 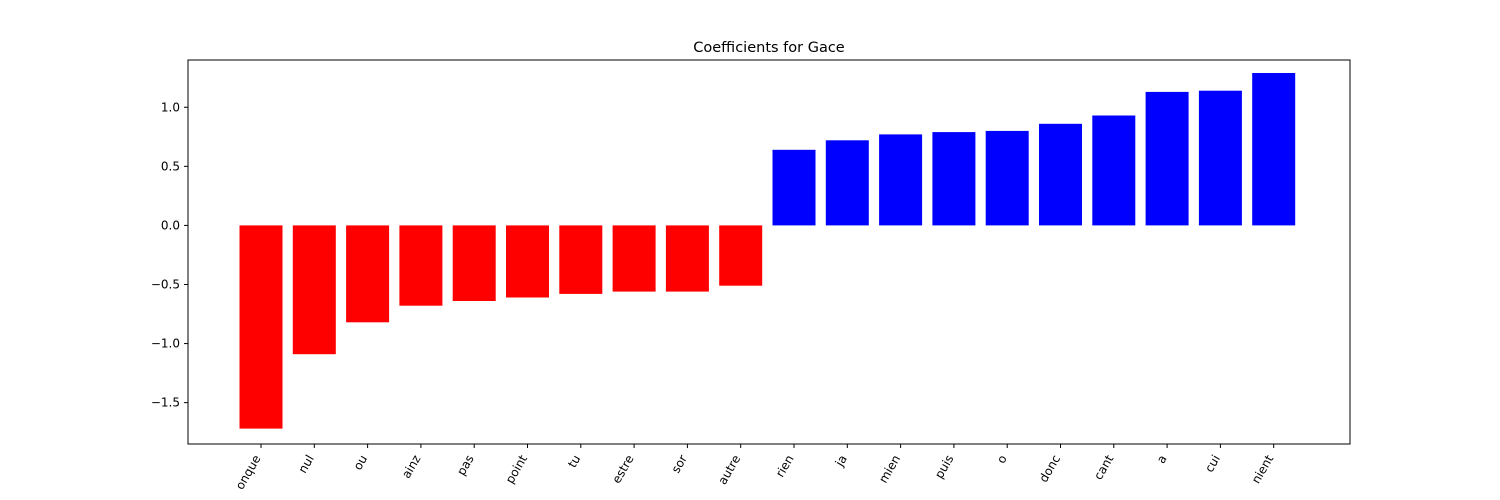 What do you see at coordinates (1162, 459) in the screenshot?
I see `x-tick-label: a` at bounding box center [1162, 459].